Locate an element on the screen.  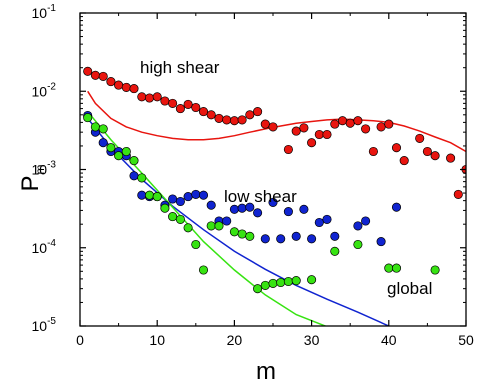
y-tick-label-3: 10⁻² is located at coordinates (44, 90).